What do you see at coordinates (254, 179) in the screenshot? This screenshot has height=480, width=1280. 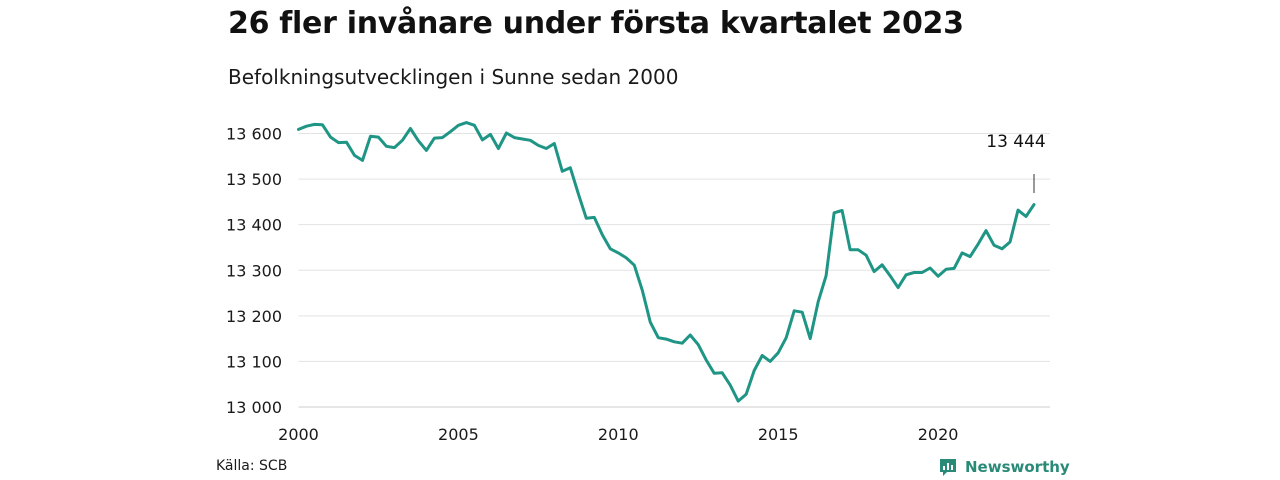 I see `y-tick-label: 13 500` at bounding box center [254, 179].